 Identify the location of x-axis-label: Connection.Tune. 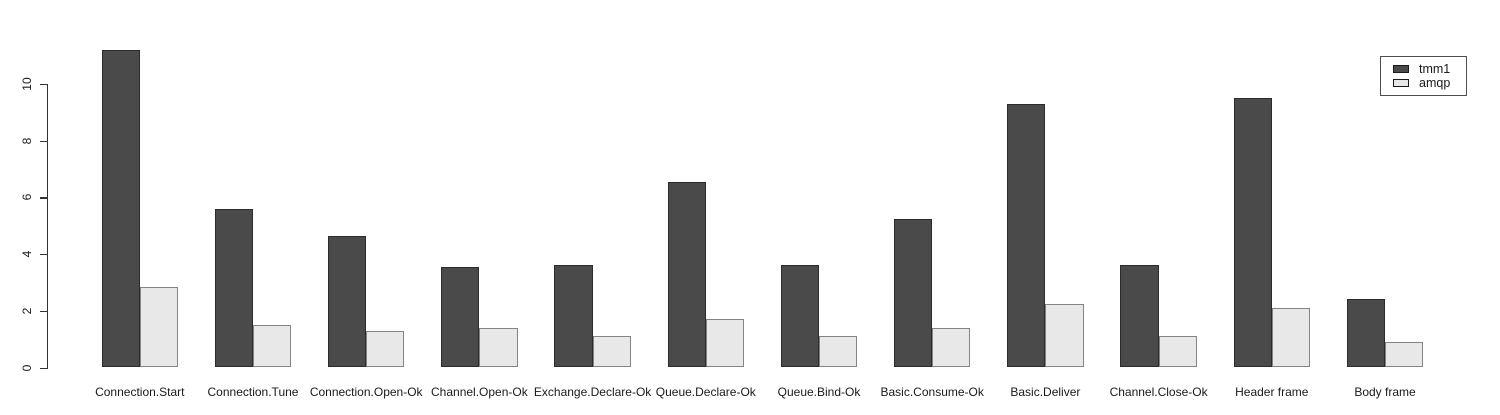
(253, 392).